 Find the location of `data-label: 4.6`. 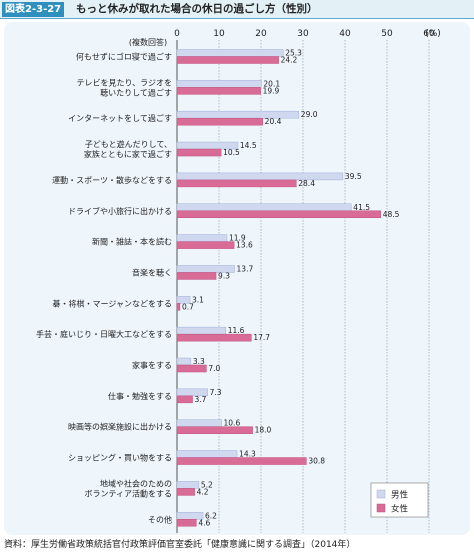

data-label: 4.6 is located at coordinates (204, 522).